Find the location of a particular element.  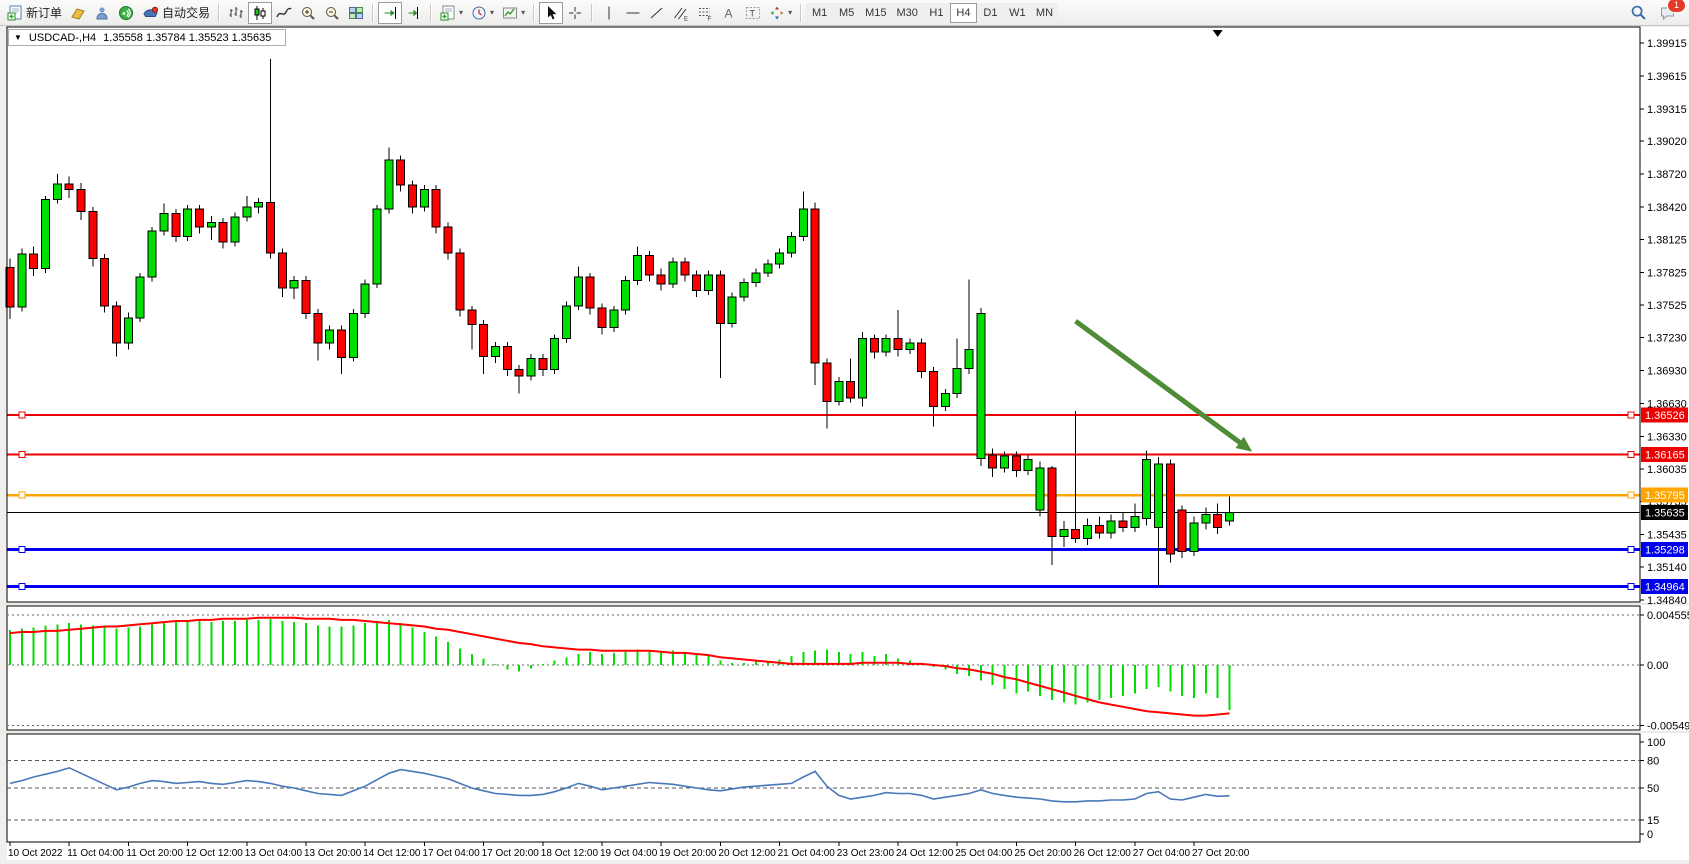

notification-badge: 1 is located at coordinates (1676, 6).